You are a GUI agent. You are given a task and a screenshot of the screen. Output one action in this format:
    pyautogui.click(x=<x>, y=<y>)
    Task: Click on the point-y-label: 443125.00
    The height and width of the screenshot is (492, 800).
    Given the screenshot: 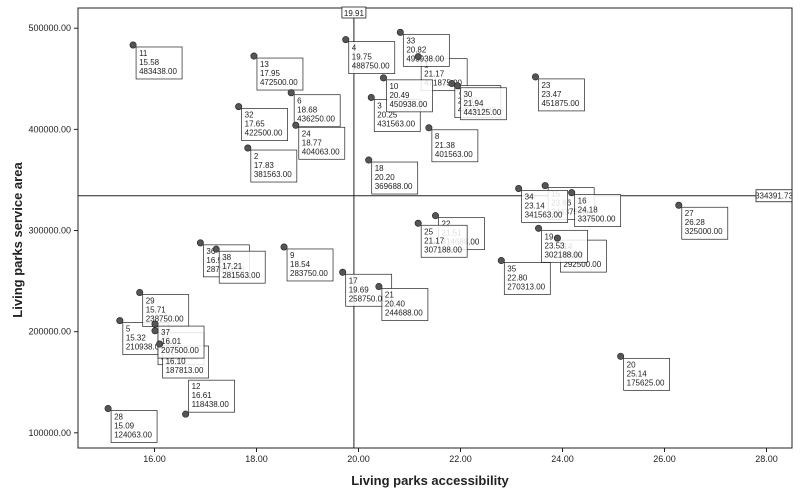 What is the action you would take?
    pyautogui.click(x=482, y=112)
    